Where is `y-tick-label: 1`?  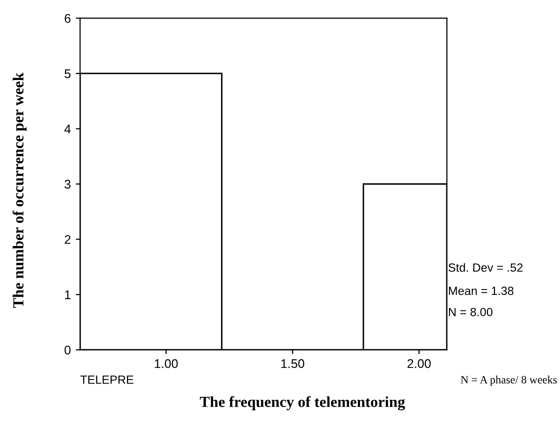
y-tick-label: 1 is located at coordinates (67, 295).